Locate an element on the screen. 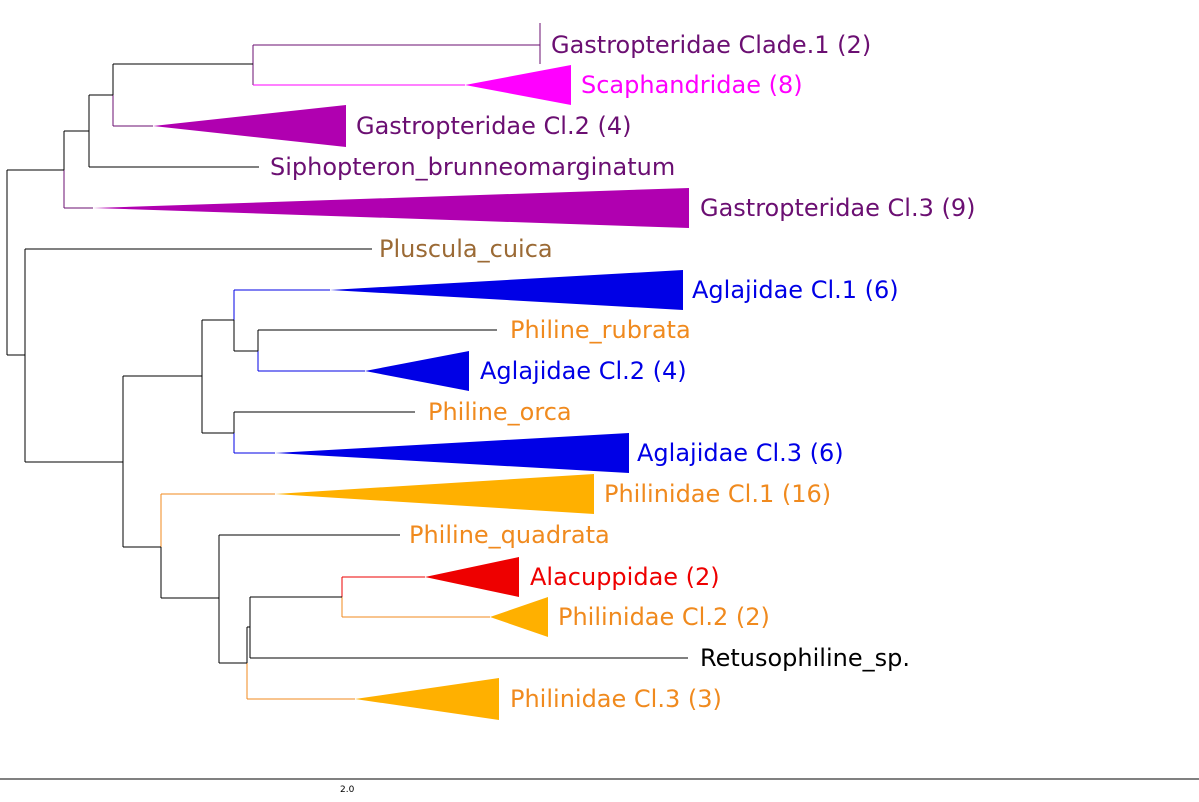 The image size is (1199, 802). taxon-label: Pluscula_cuica is located at coordinates (466, 249).